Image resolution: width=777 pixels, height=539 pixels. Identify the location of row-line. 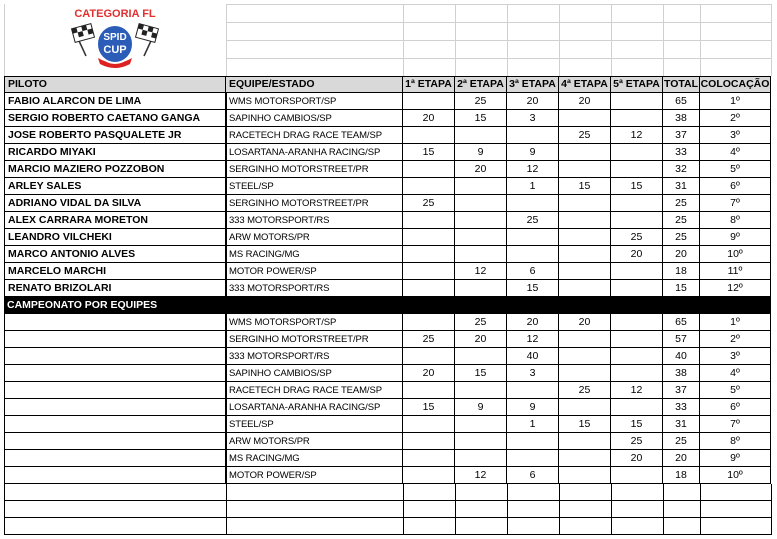
(387, 534).